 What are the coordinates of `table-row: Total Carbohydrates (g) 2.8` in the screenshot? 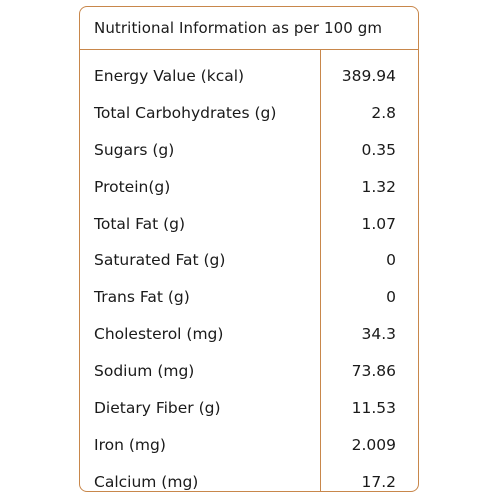 It's located at (249, 113).